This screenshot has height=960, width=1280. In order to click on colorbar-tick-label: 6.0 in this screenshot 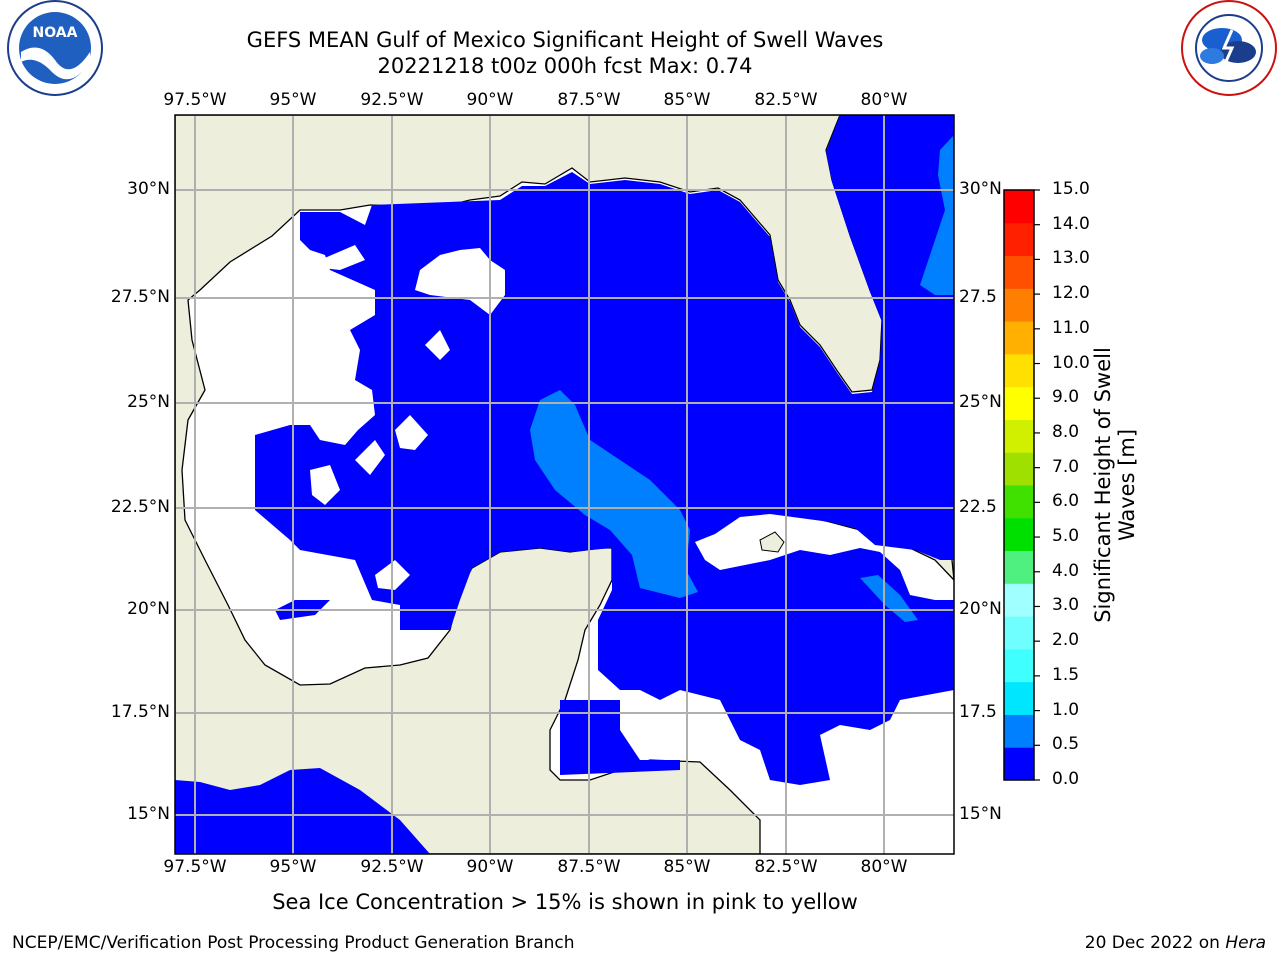, I will do `click(1066, 501)`.